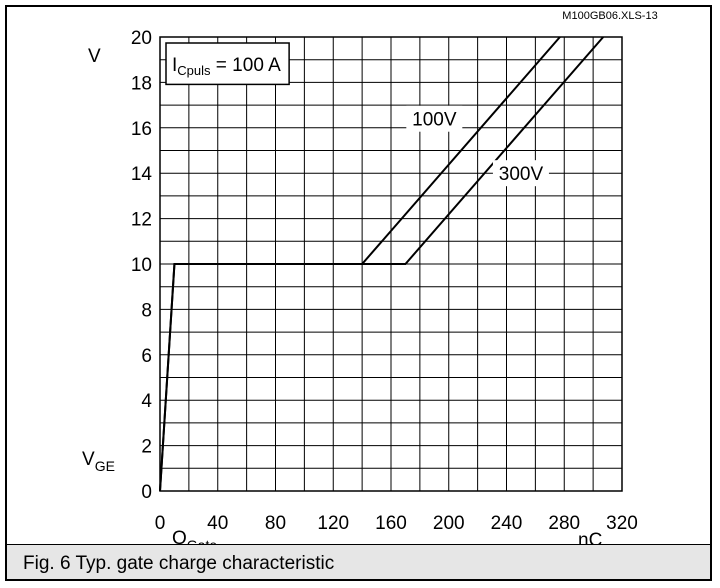 The image size is (720, 588). I want to click on y-tick-label: 20, so click(141, 38).